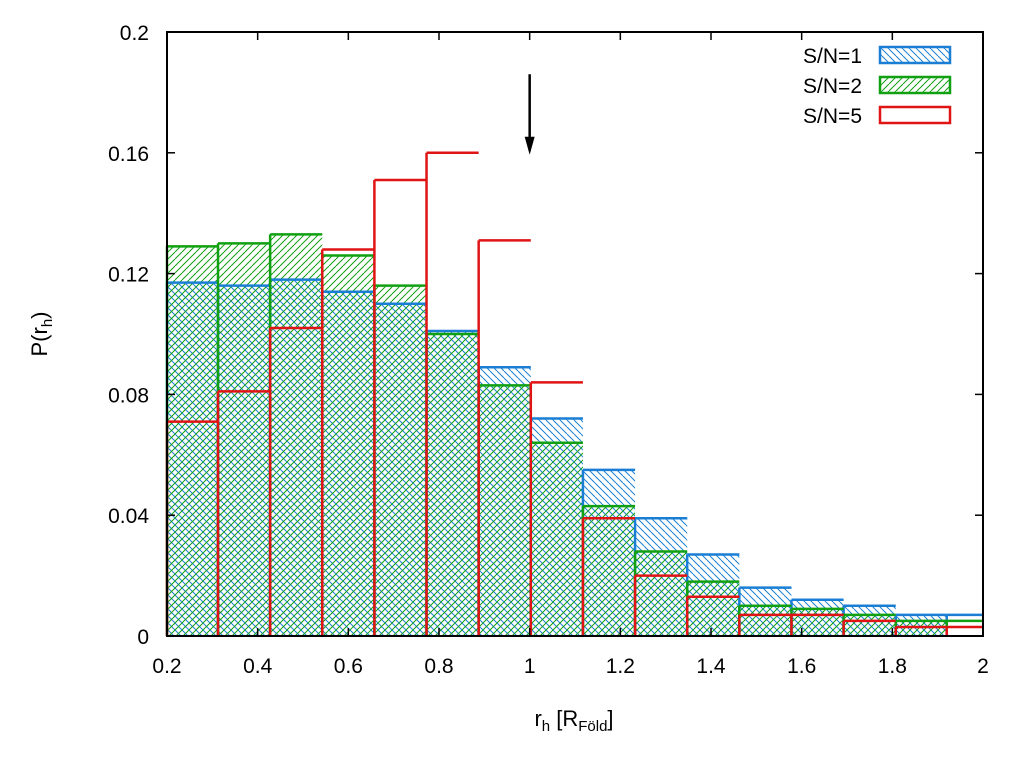  Describe the element at coordinates (832, 56) in the screenshot. I see `legend-label: S/N=1` at that location.